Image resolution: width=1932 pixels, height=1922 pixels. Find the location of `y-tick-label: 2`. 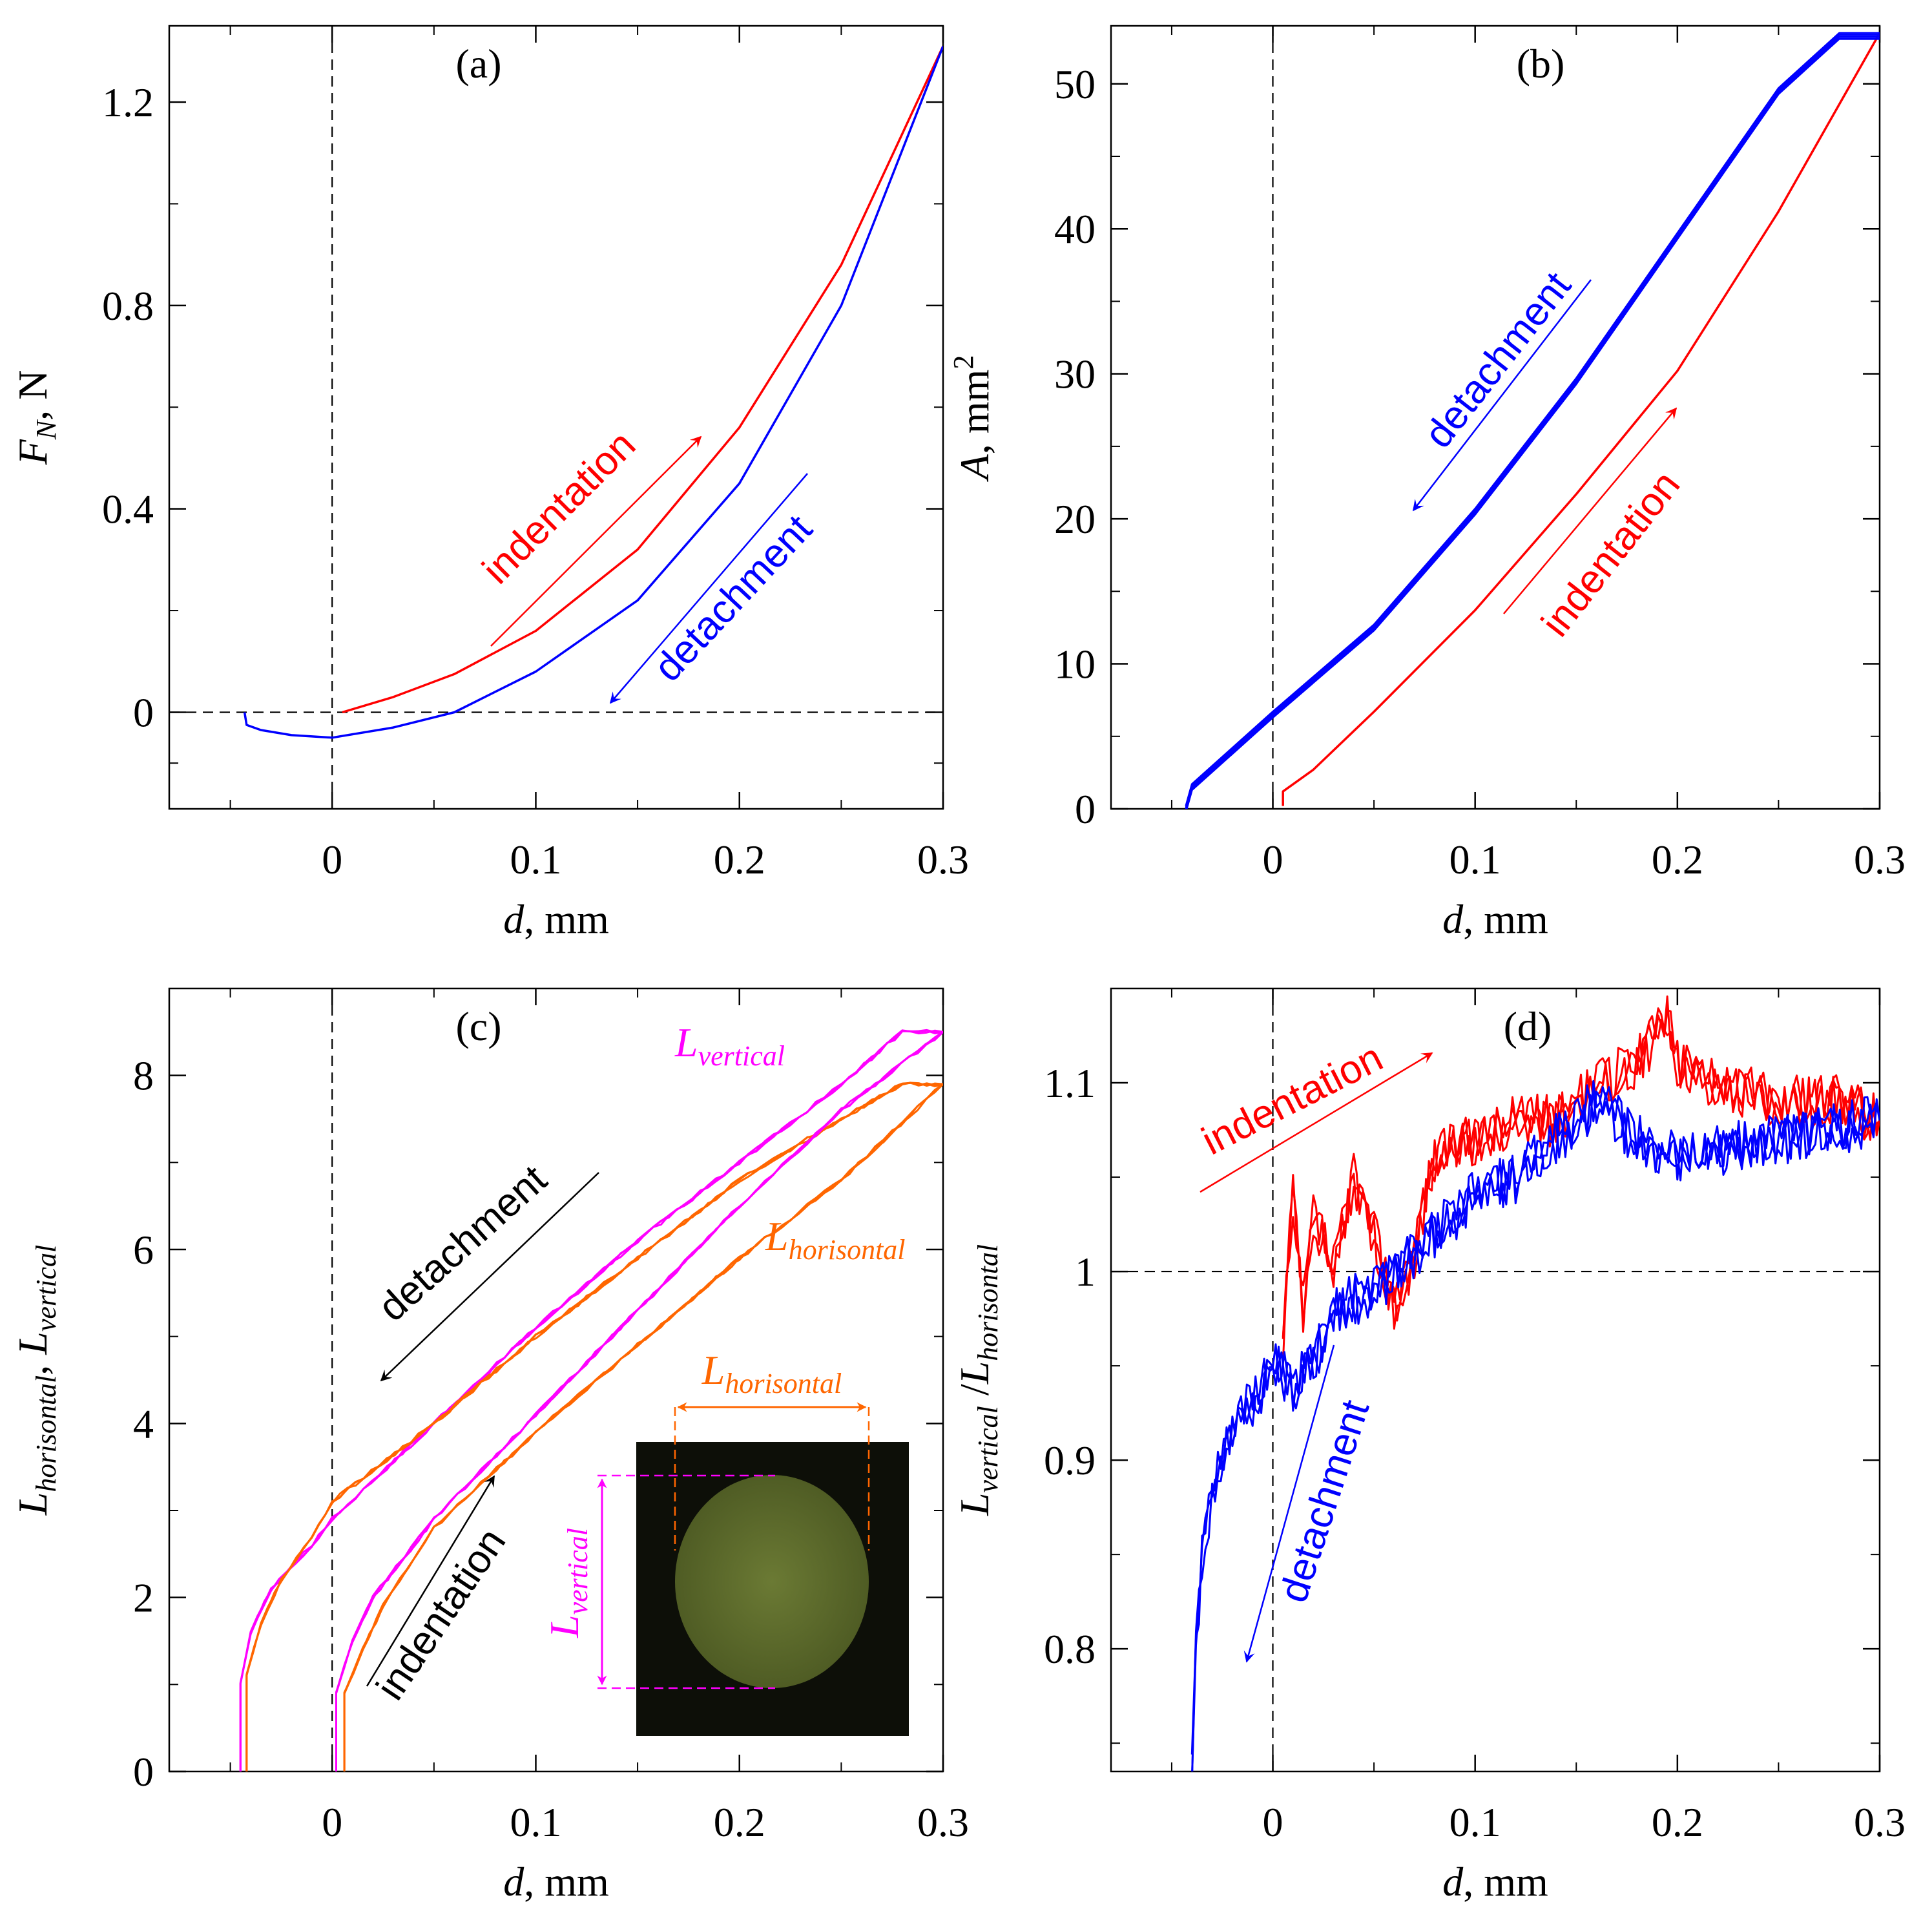

y-tick-label: 2 is located at coordinates (143, 1598).